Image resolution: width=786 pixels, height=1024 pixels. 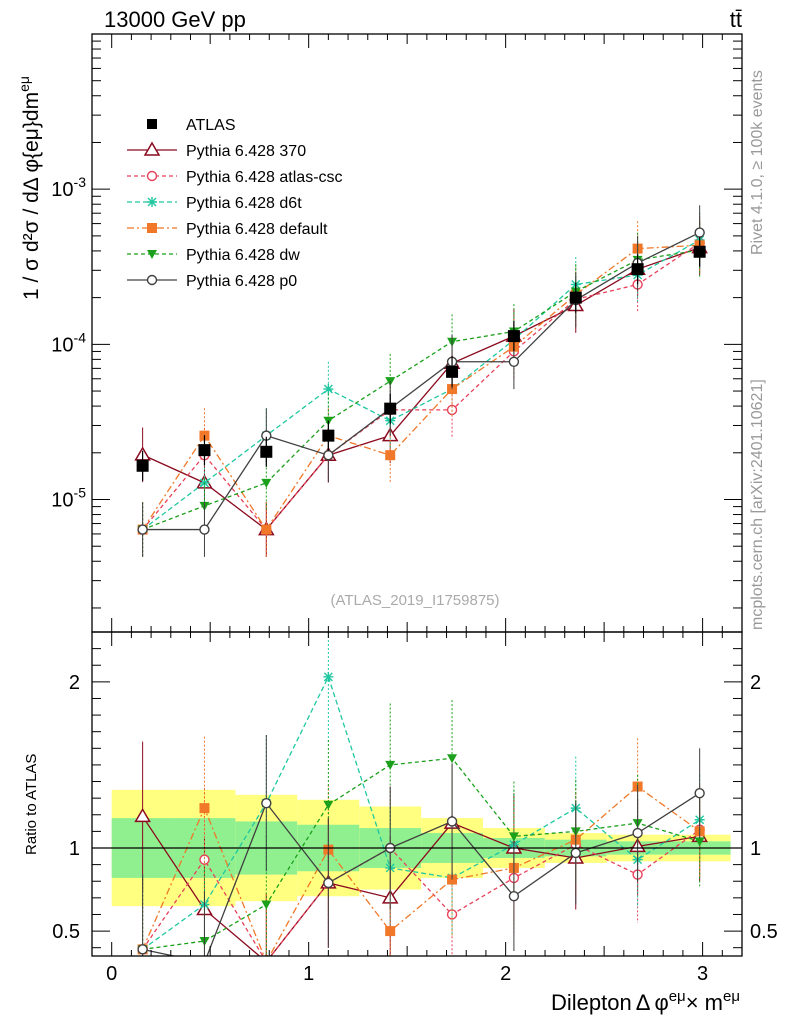 What do you see at coordinates (591, 1002) in the screenshot?
I see `x-axis-title-main: Dilepton` at bounding box center [591, 1002].